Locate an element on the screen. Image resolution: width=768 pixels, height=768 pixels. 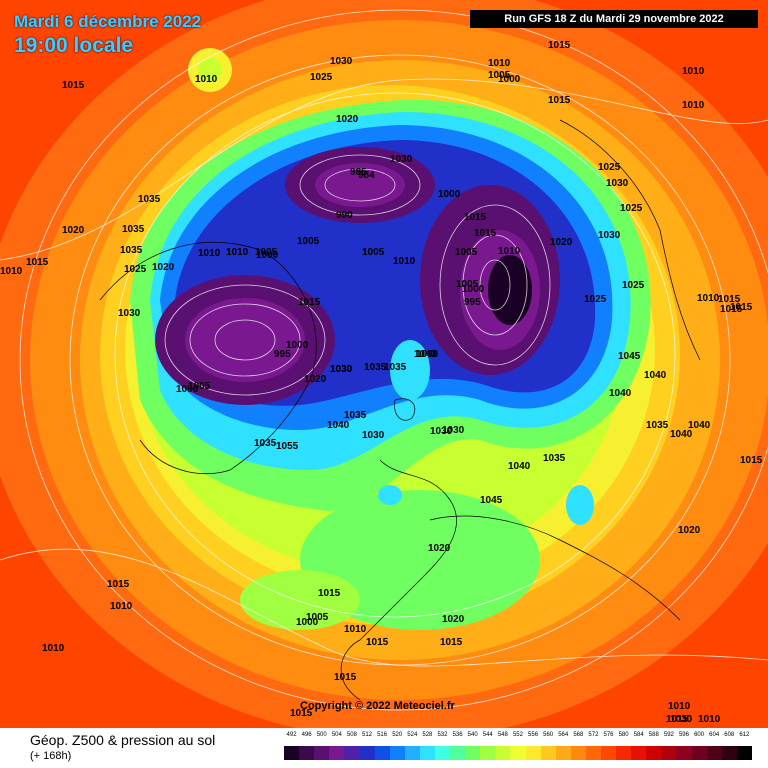
scale-label: 556 is located at coordinates (533, 735).